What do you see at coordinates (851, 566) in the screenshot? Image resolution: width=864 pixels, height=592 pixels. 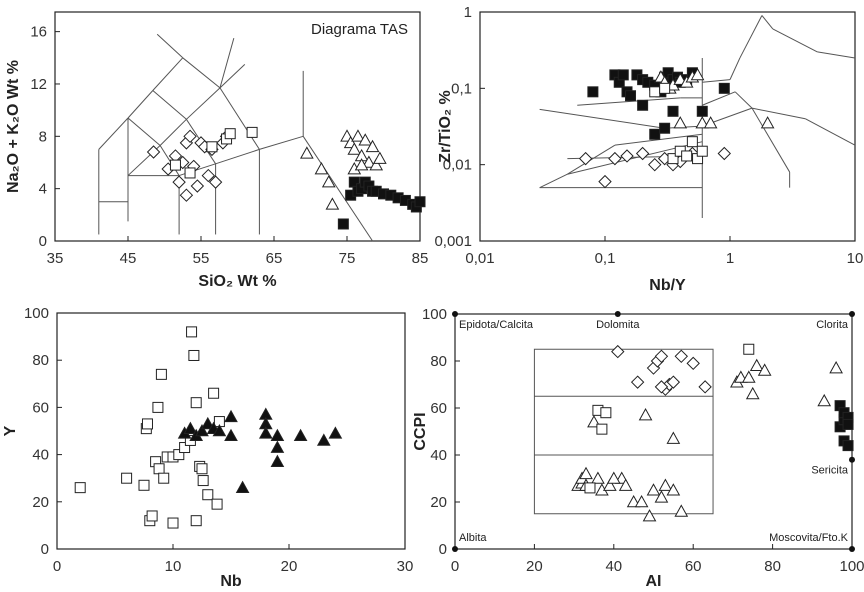 I see `x-tick-label: 100` at bounding box center [851, 566].